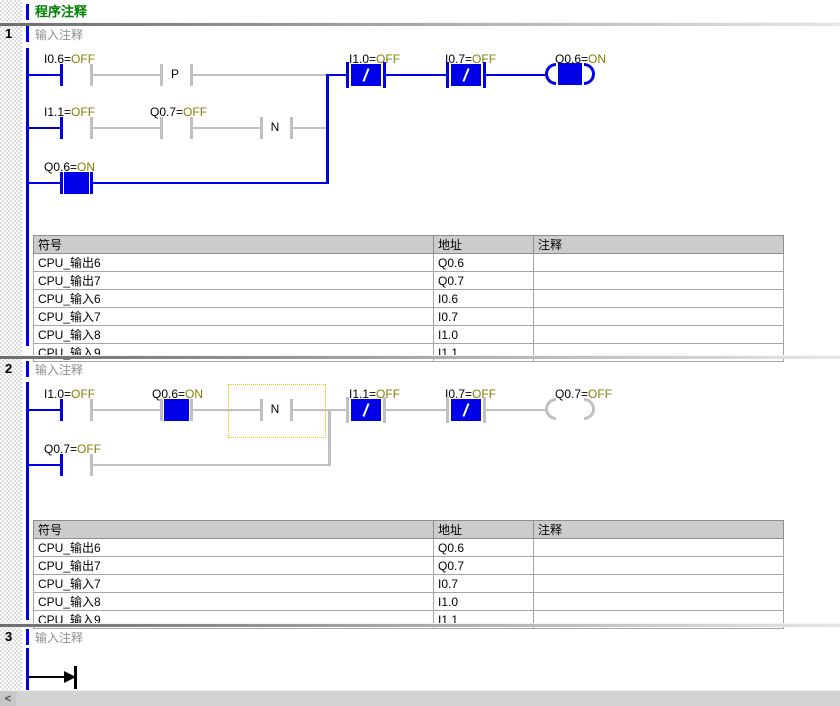 This screenshot has width=840, height=706. Describe the element at coordinates (27, 501) in the screenshot. I see `power-rail` at that location.